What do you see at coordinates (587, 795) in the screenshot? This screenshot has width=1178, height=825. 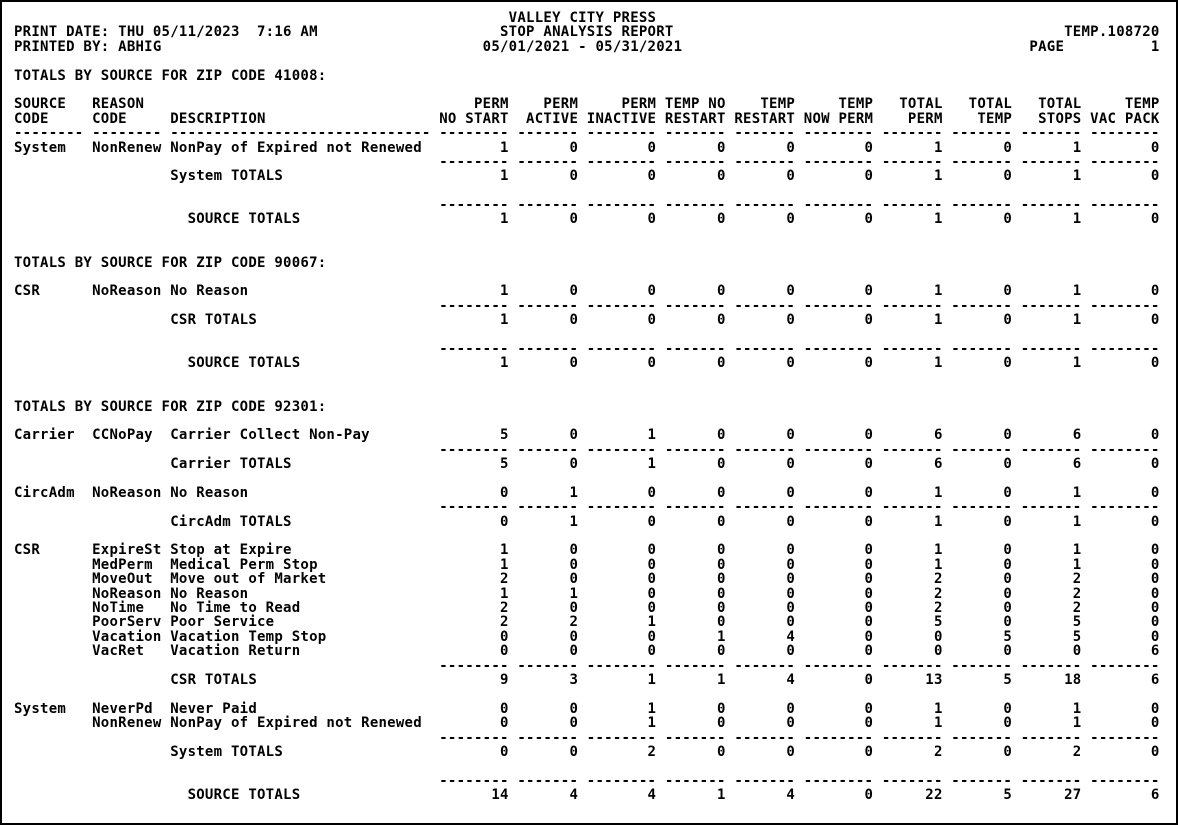 I see `source-totals-row: SOURCE TOTALS 14 4 4 1 4 0 22 5 27 6` at bounding box center [587, 795].